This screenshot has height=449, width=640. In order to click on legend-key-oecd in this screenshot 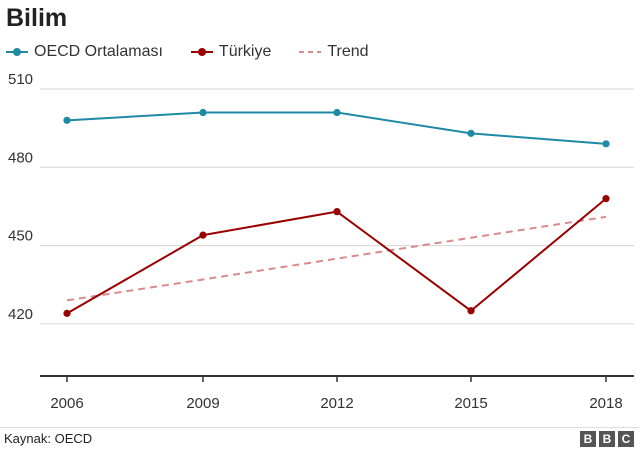, I will do `click(17, 52)`.